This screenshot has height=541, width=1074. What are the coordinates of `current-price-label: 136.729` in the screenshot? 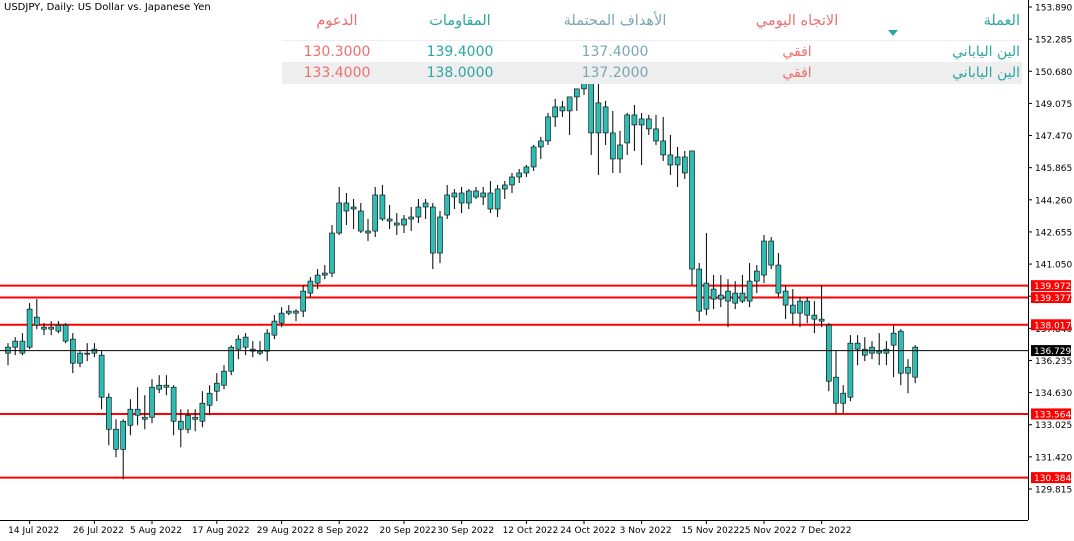 It's located at (1052, 352).